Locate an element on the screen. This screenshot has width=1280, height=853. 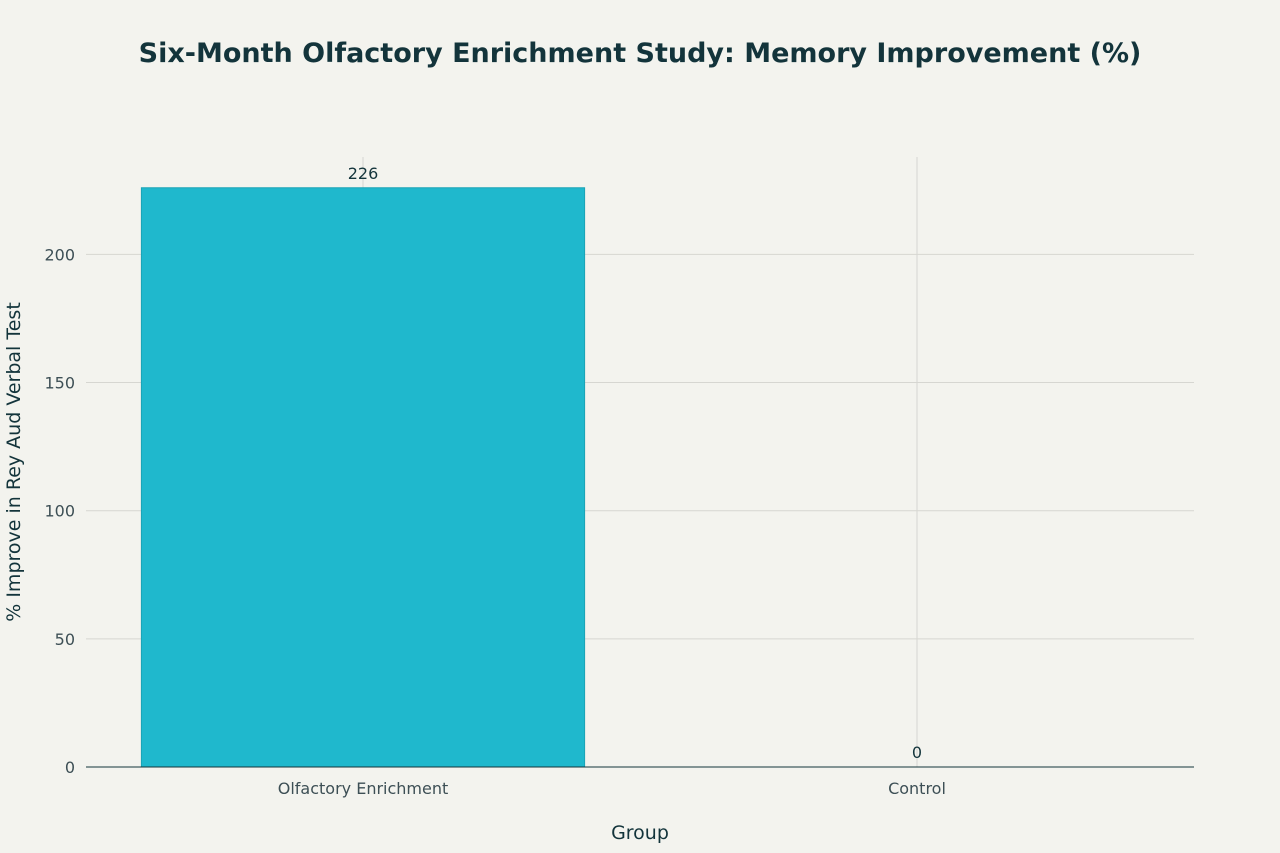
data-label-0: 226 is located at coordinates (363, 173).